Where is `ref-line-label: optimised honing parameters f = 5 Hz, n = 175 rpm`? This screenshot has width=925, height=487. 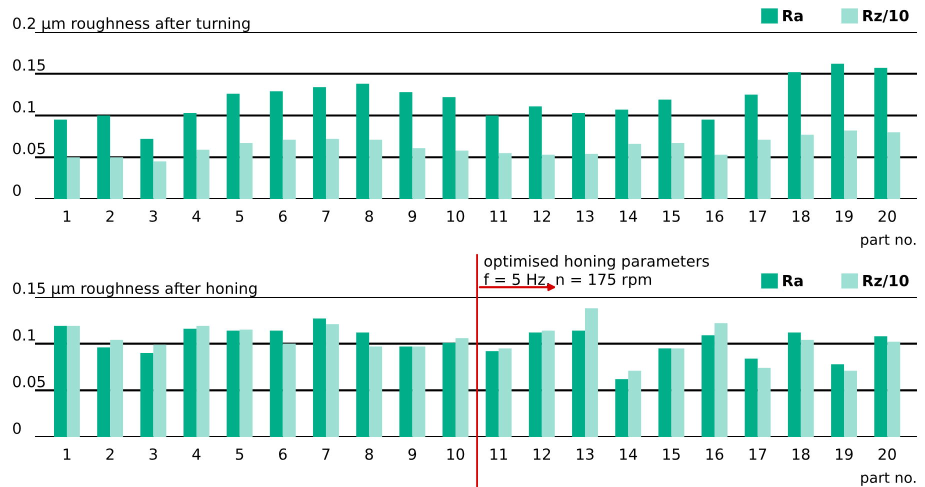
ref-line-label: optimised honing parameters f = 5 Hz, n = 175 rpm is located at coordinates (596, 271).